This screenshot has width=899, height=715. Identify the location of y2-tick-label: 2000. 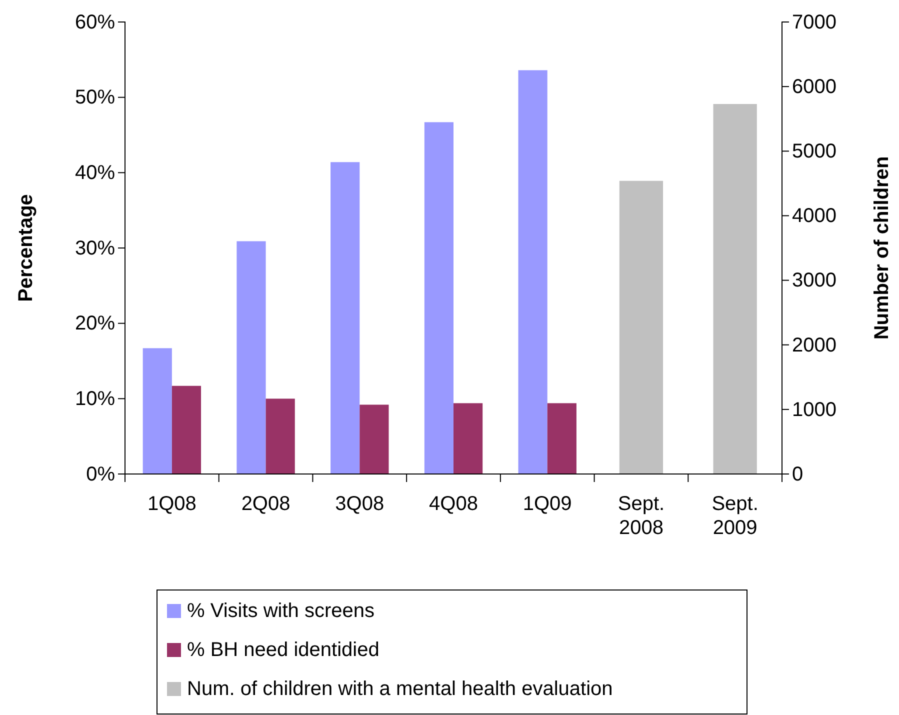
(814, 345).